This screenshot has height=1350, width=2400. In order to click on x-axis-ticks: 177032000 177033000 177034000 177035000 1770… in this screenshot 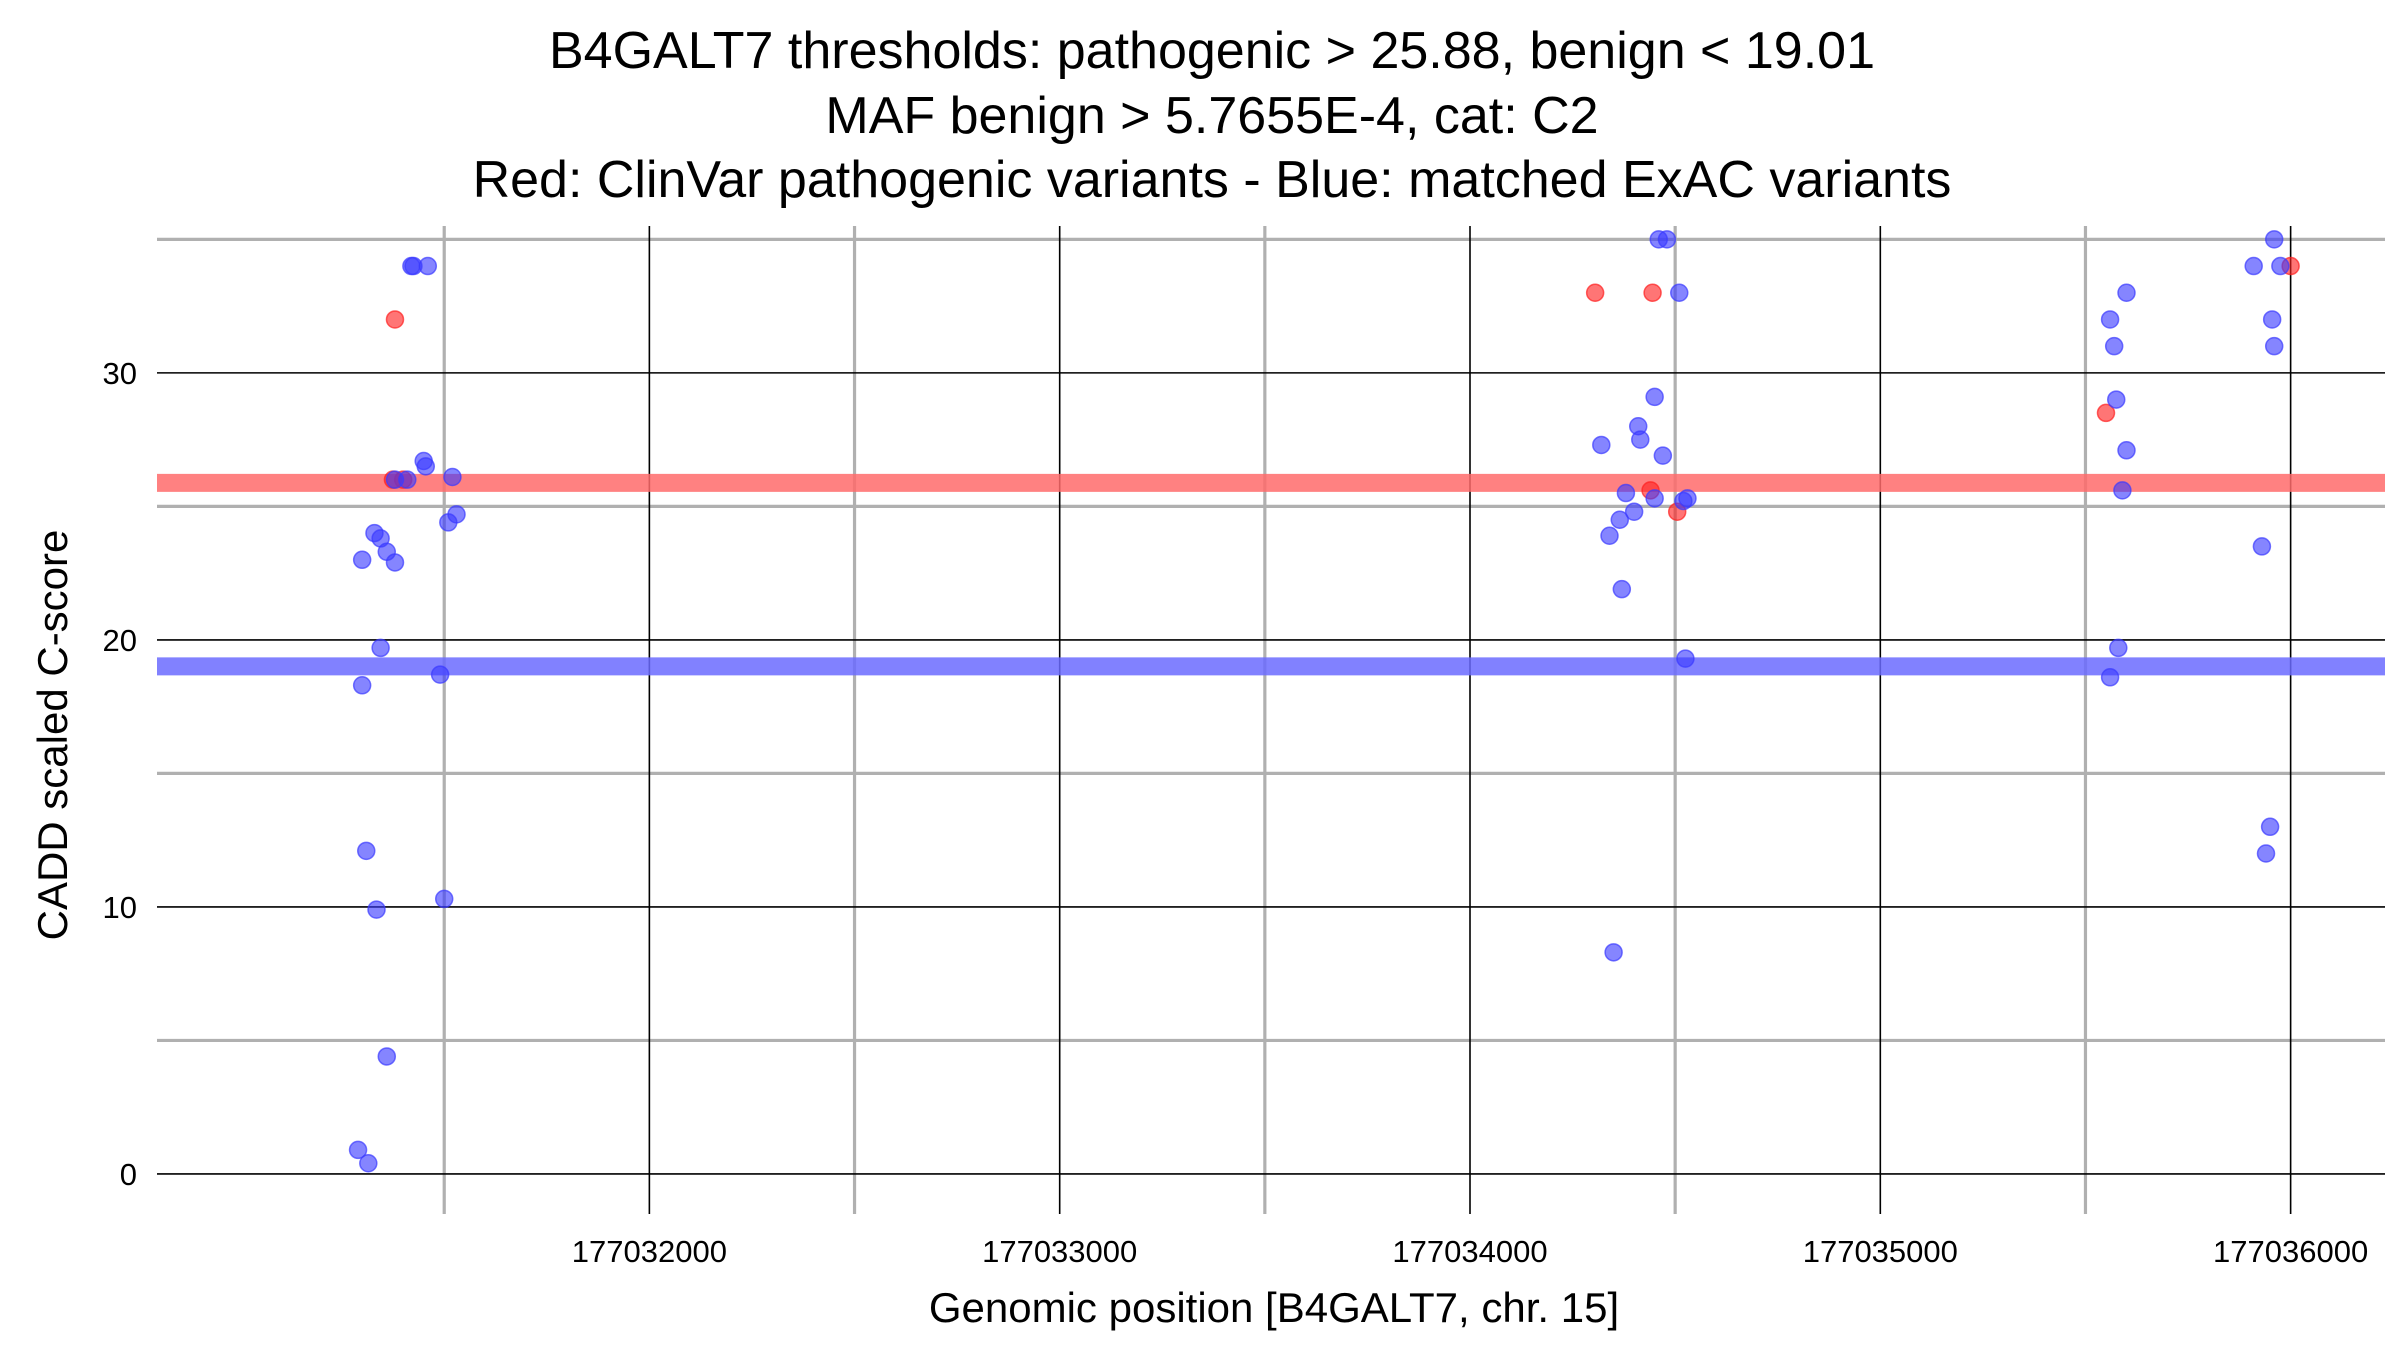, I will do `click(1470, 1251)`.